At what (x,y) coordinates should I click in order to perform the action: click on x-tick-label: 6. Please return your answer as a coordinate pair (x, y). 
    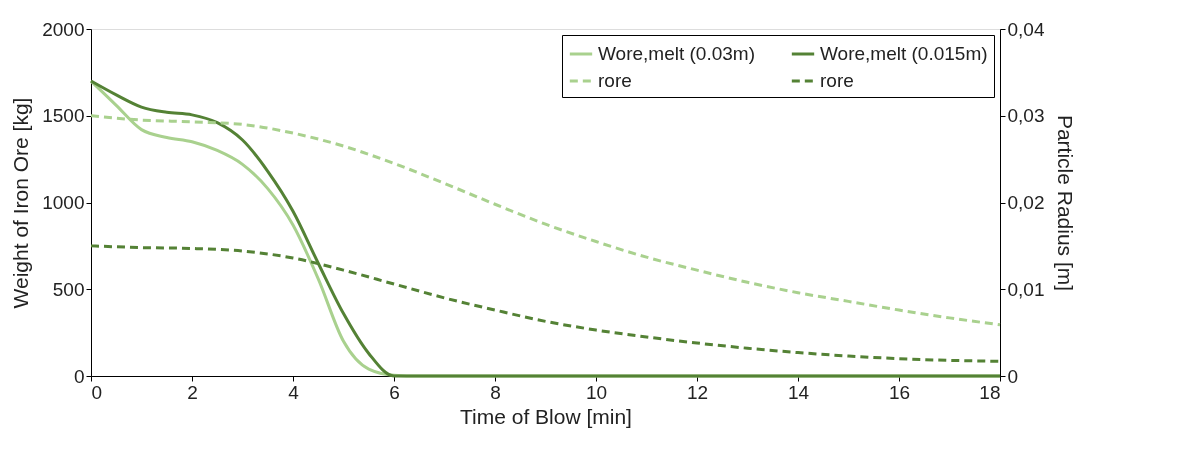
    Looking at the image, I should click on (394, 392).